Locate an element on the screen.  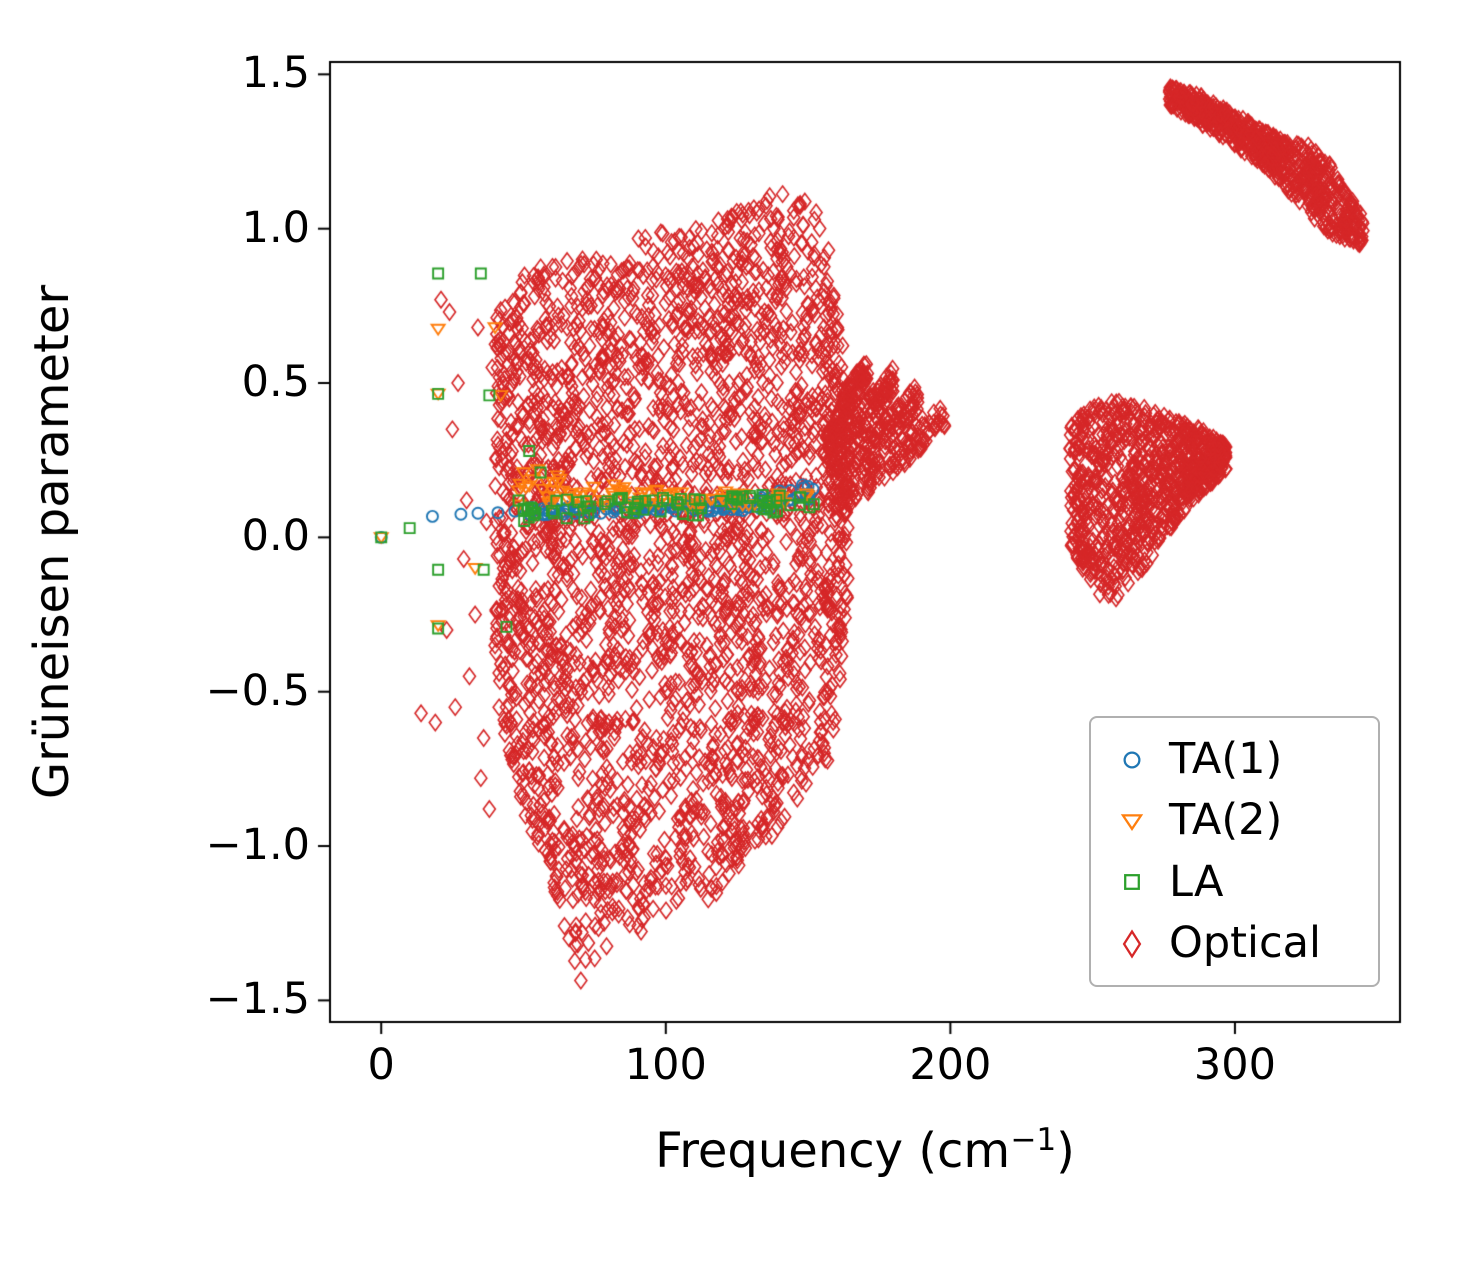
legend-label-ta1: TA(1) is located at coordinates (1226, 759).